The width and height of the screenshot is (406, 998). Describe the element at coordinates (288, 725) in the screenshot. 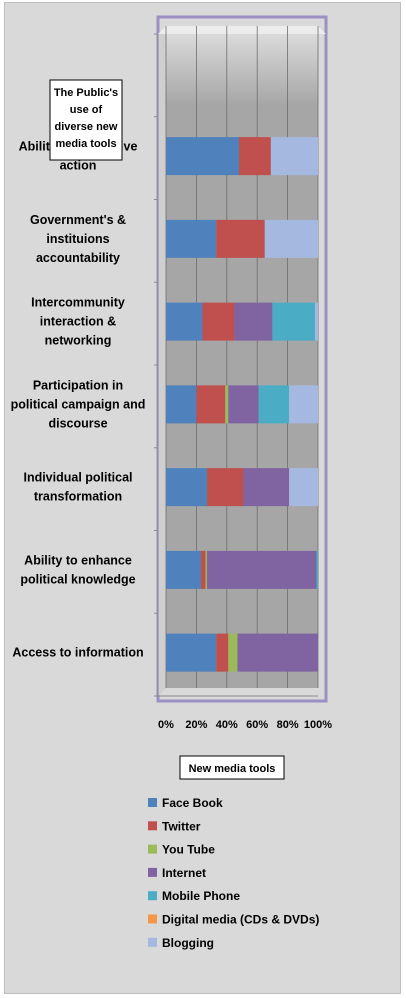

I see `x-tick-label: 80%` at that location.